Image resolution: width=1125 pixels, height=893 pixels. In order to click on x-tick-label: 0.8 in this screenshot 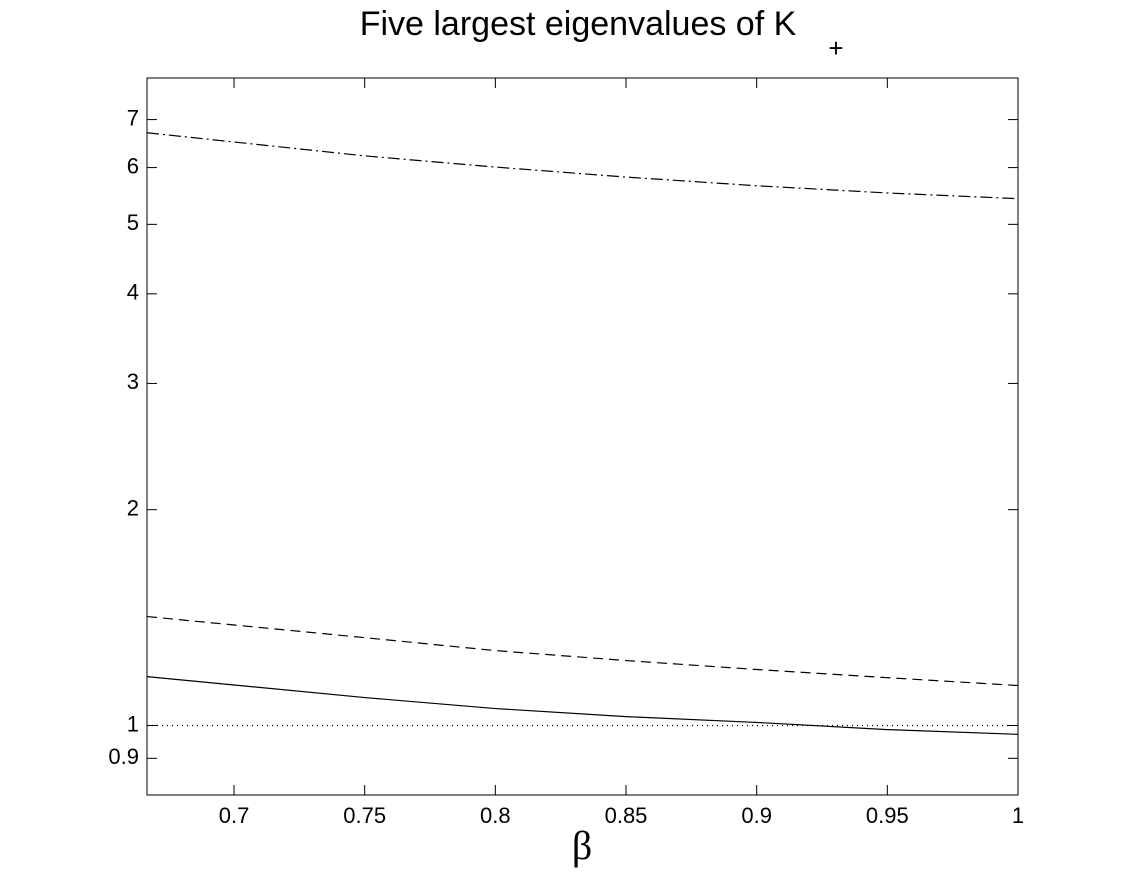, I will do `click(495, 815)`.